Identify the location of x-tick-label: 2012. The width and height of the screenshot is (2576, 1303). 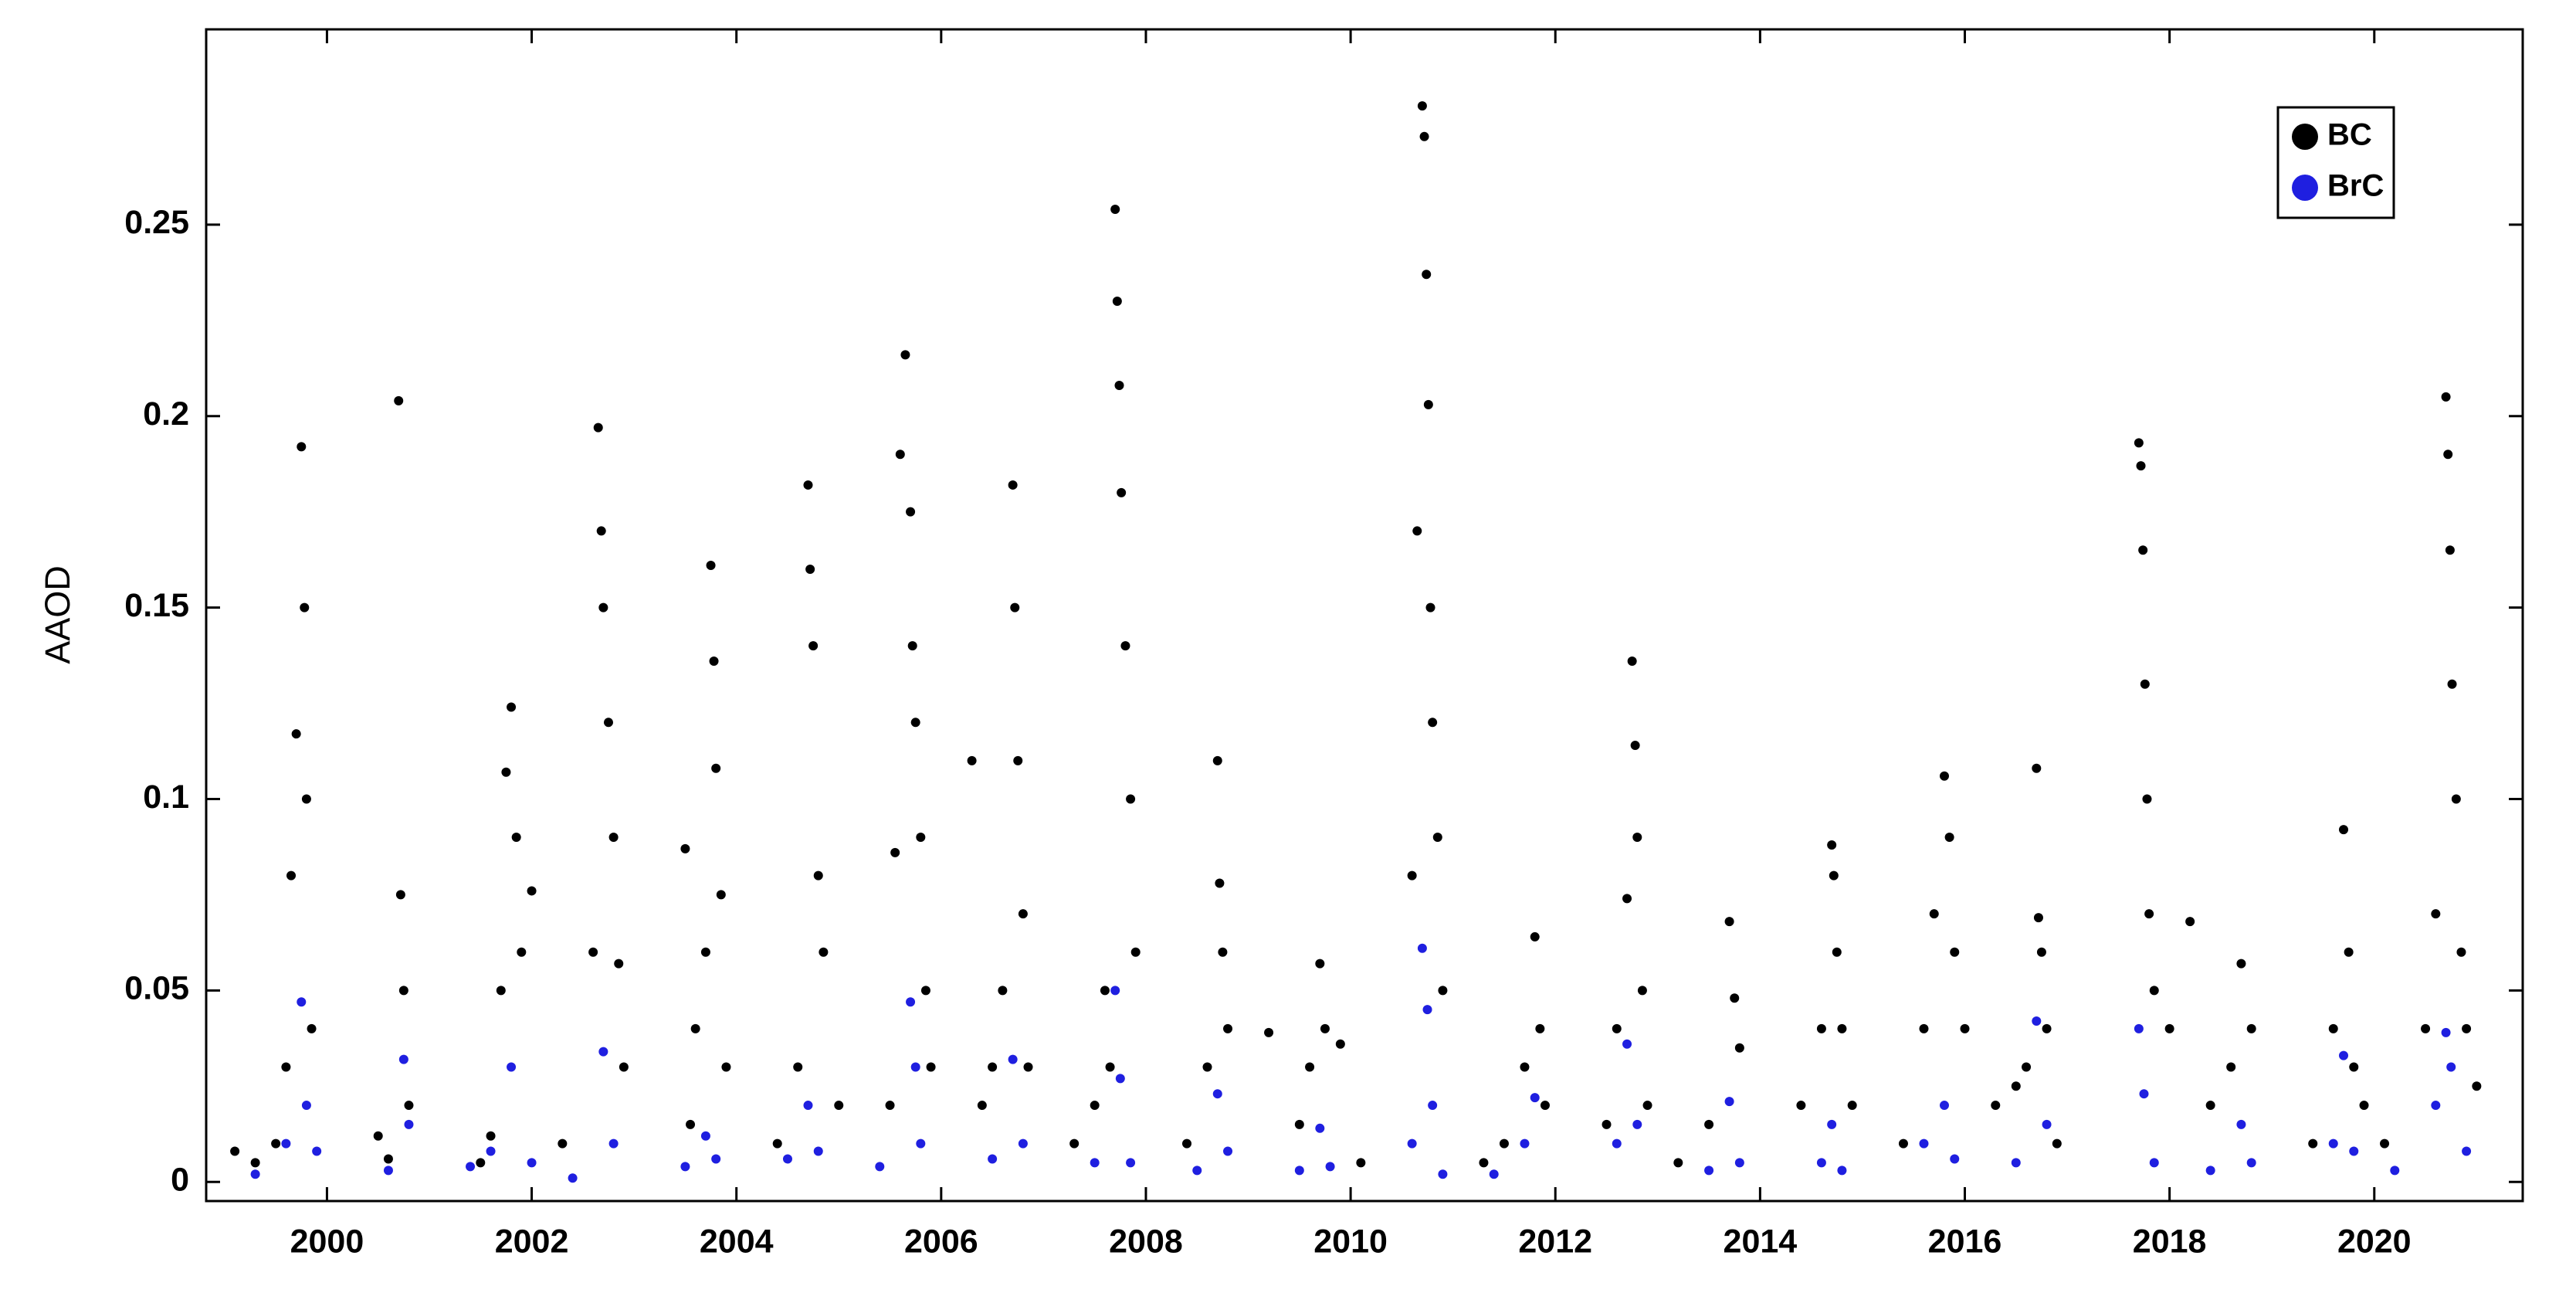
(1555, 1241).